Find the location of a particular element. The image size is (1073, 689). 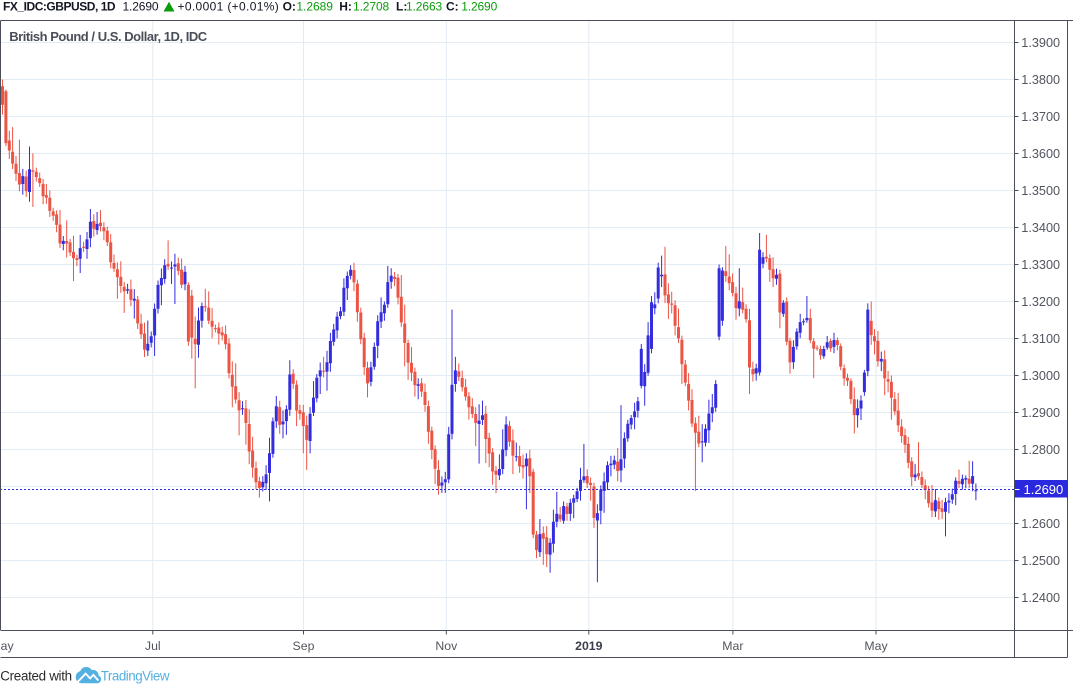

svg-text: 1.2900 is located at coordinates (1040, 413).